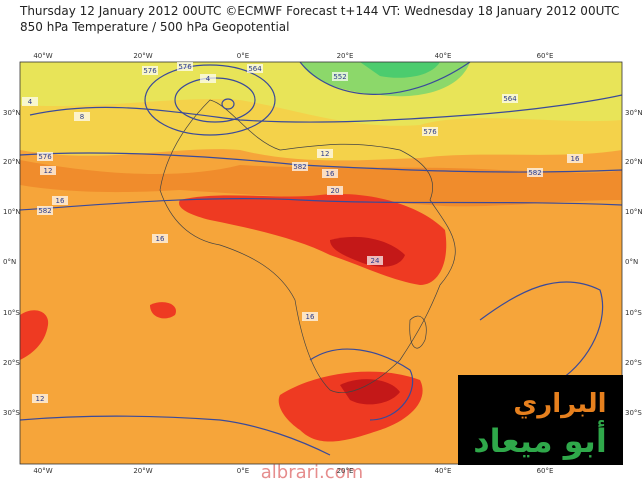  What do you see at coordinates (400, 70) in the screenshot?
I see `temp-green-dark` at bounding box center [400, 70].